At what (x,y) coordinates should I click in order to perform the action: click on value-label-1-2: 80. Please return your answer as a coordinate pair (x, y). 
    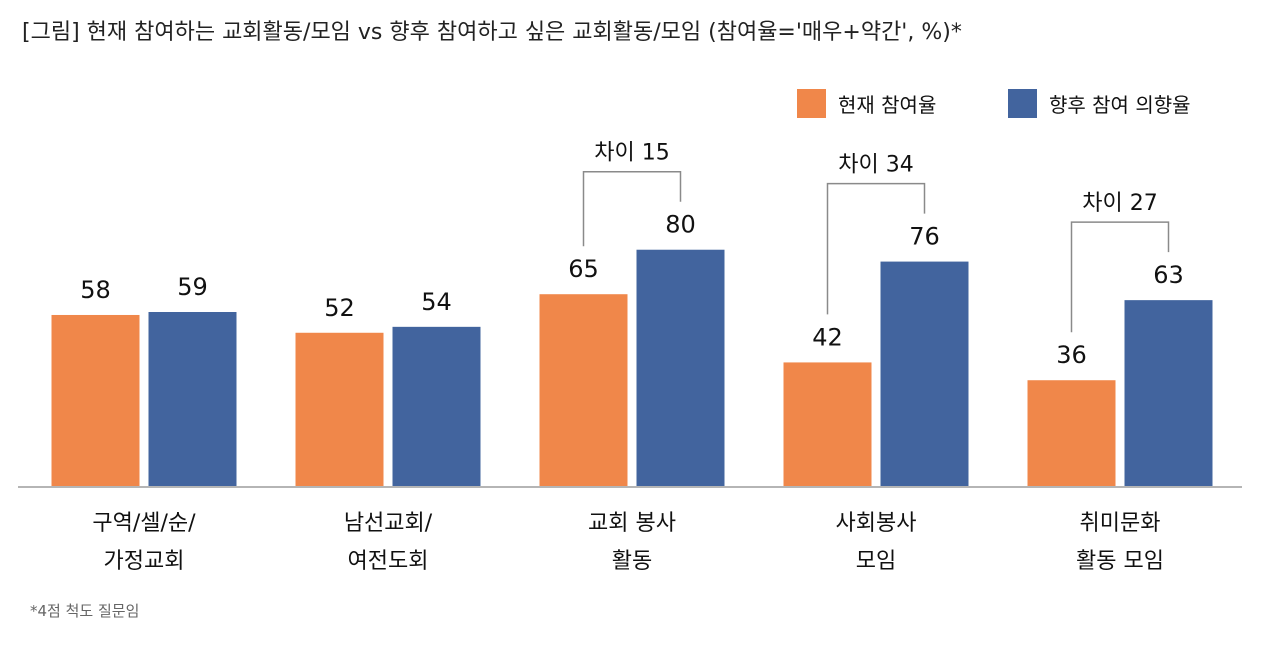
    Looking at the image, I should click on (680, 225).